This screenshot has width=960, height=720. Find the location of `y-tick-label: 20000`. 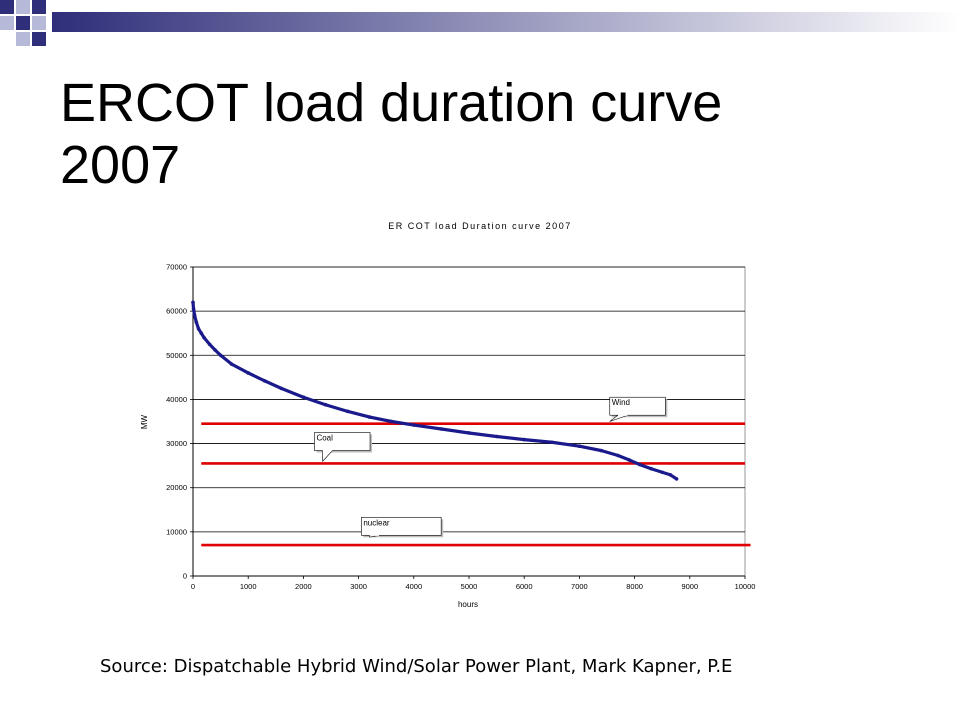

y-tick-label: 20000 is located at coordinates (176, 487).